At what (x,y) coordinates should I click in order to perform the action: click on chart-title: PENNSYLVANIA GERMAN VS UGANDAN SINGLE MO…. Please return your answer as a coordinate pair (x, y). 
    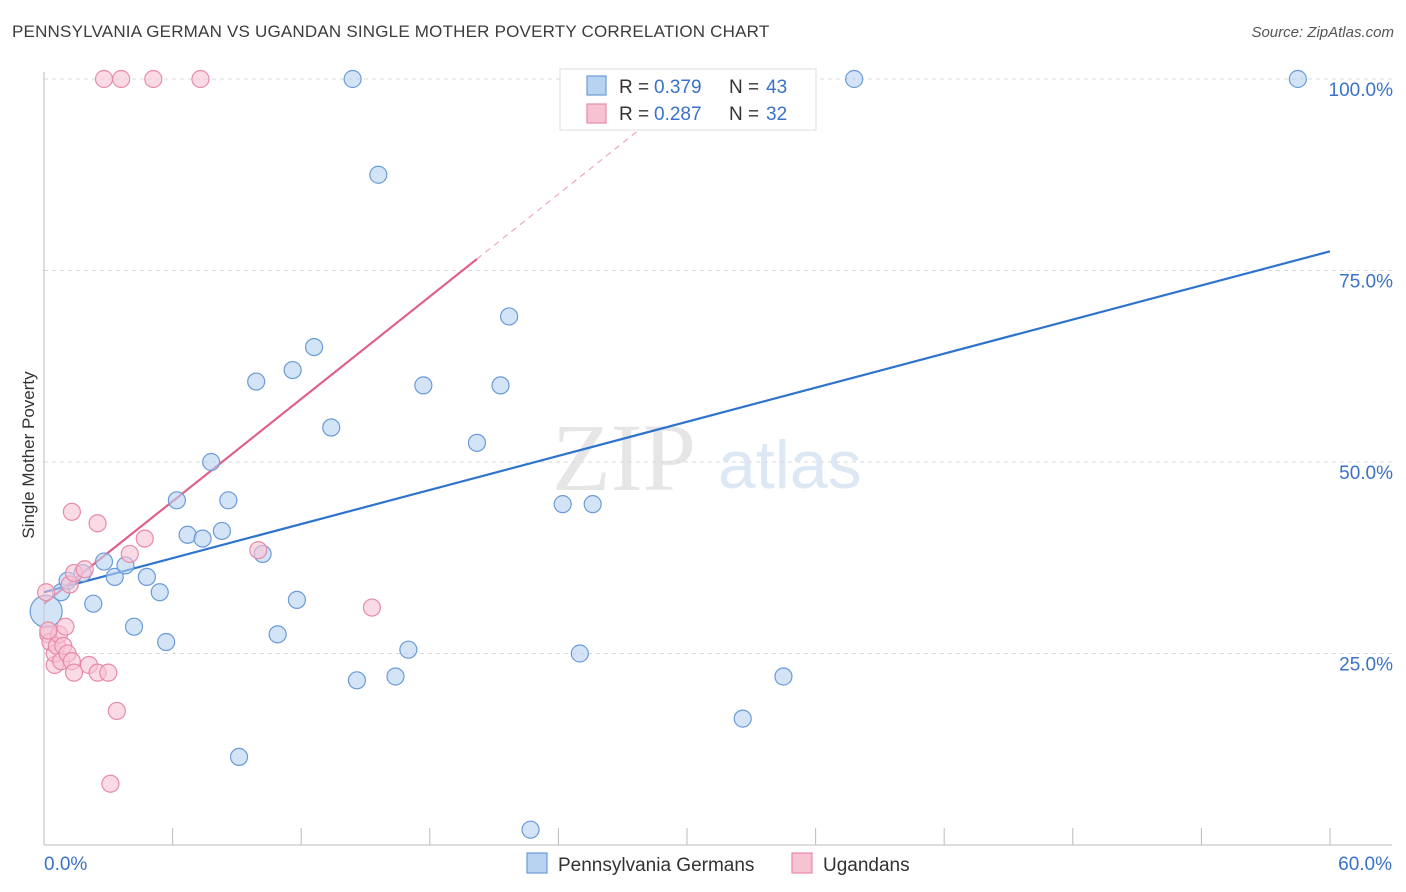
    Looking at the image, I should click on (391, 31).